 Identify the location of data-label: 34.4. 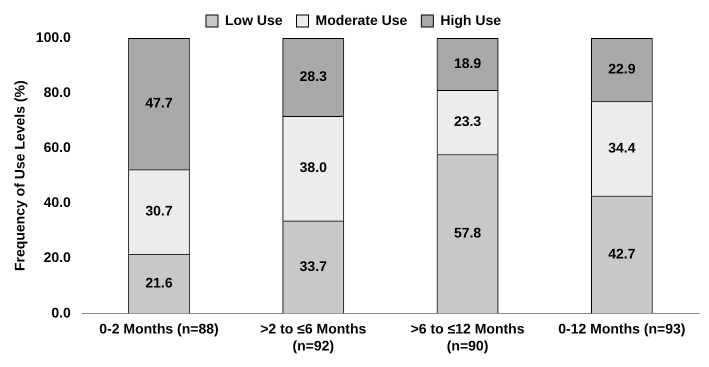
(622, 147).